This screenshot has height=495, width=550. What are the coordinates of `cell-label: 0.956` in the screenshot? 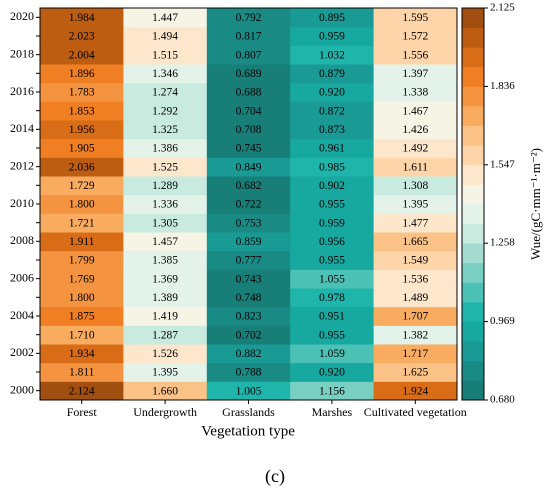 It's located at (332, 242).